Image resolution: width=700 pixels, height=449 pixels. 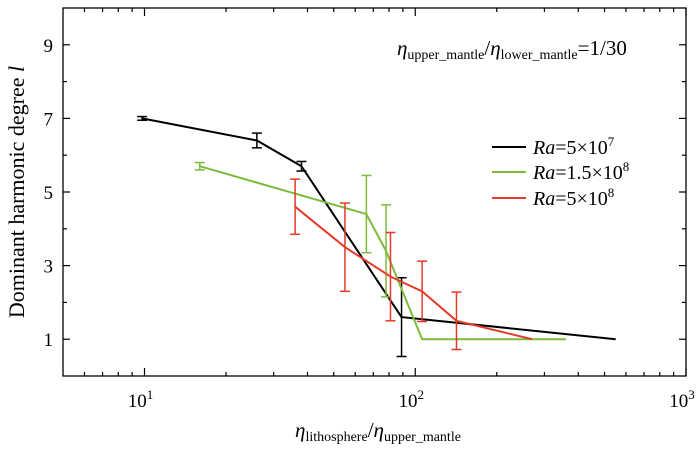 I want to click on legend-label-ra-5e7: Ra=5×107, so click(x=573, y=146).